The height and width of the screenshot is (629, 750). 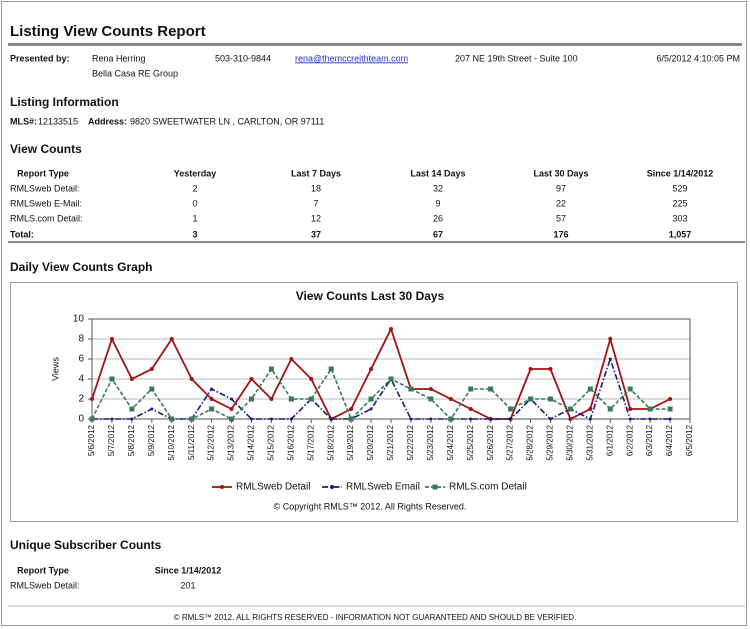 I want to click on y-tick-label: 8, so click(x=81, y=339).